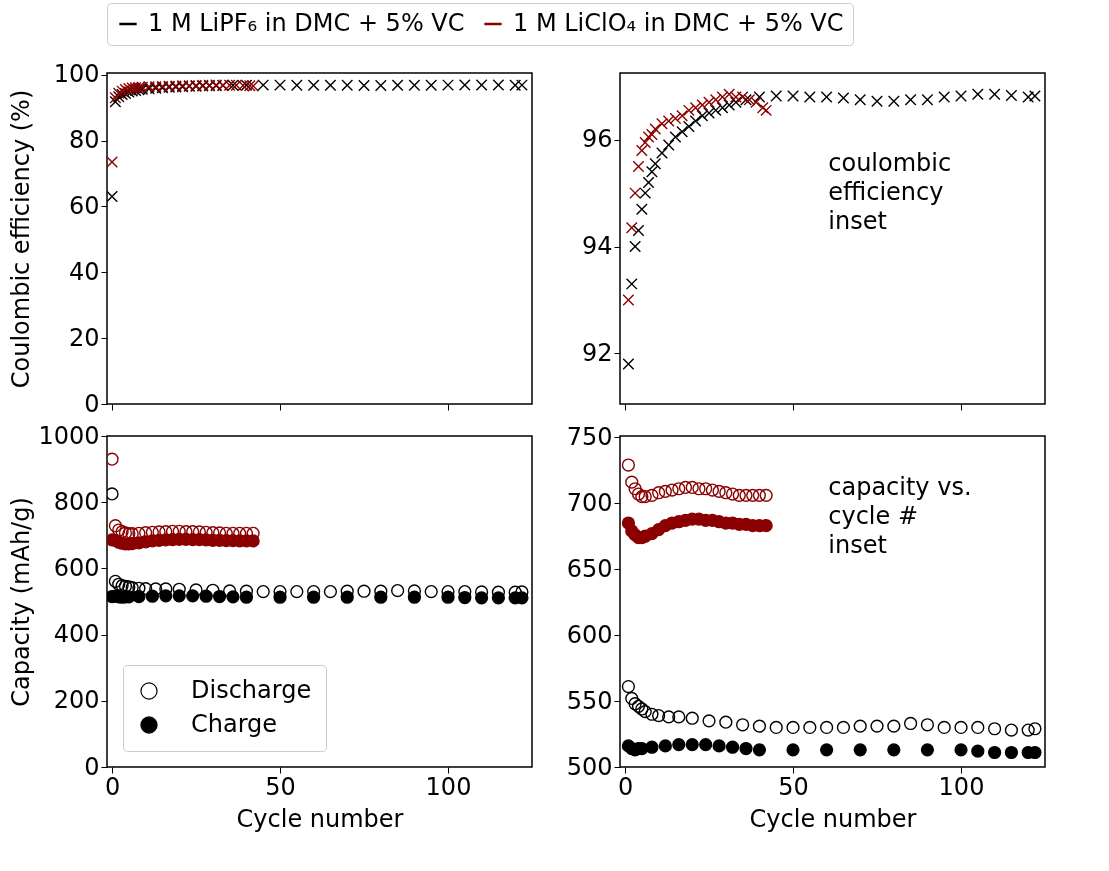 The image size is (1109, 871). What do you see at coordinates (678, 23) in the screenshot?
I see `legend-label: 1 M LiClO₄ in DMC + 5% VC` at bounding box center [678, 23].